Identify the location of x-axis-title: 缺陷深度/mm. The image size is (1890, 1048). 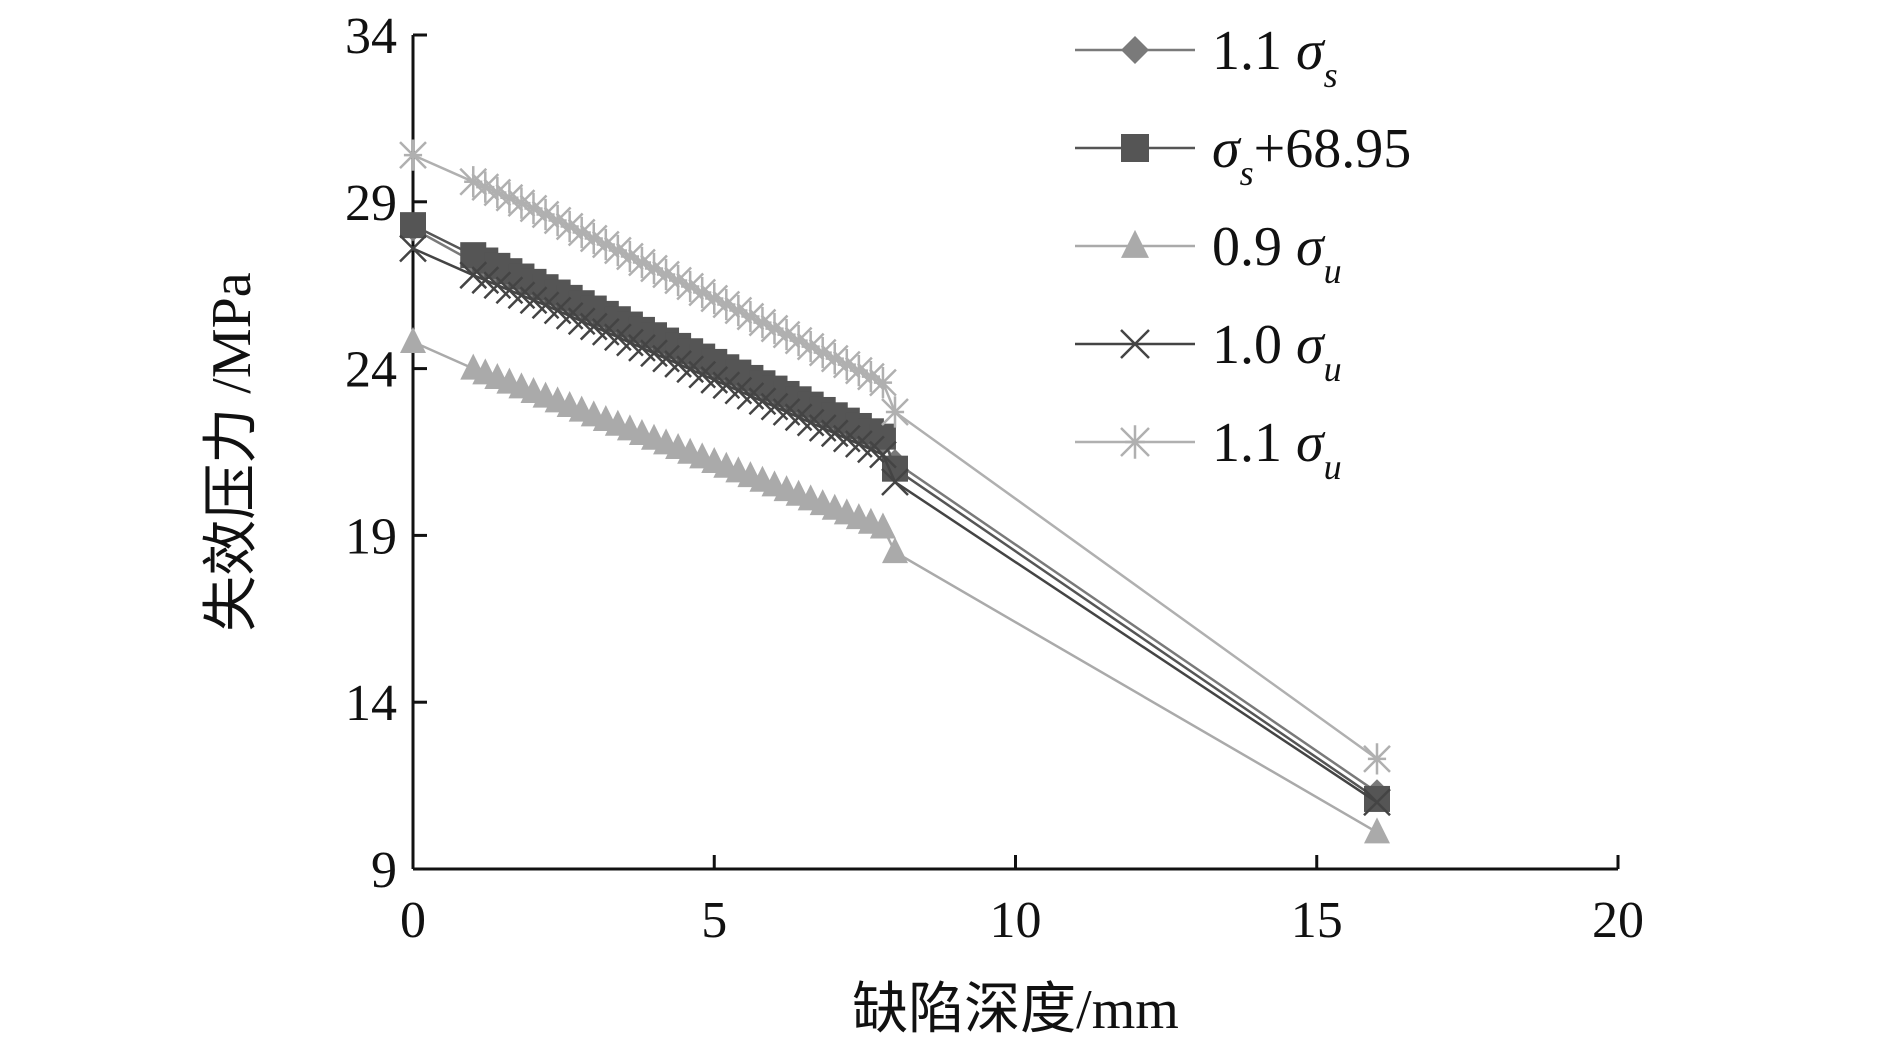
(1015, 1010).